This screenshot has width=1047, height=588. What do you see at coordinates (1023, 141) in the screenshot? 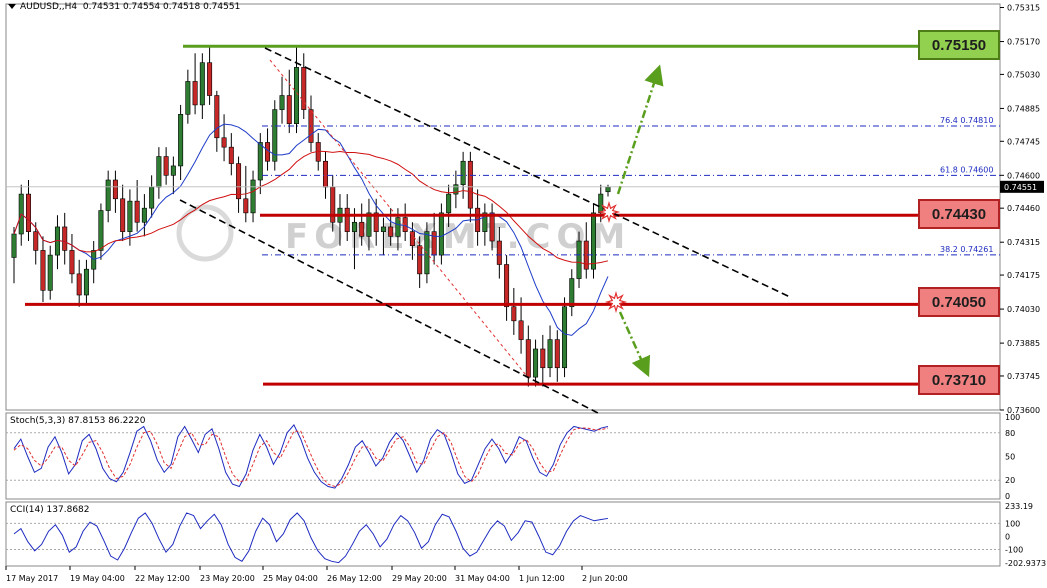
I see `price-tick-label: 0.74745` at bounding box center [1023, 141].